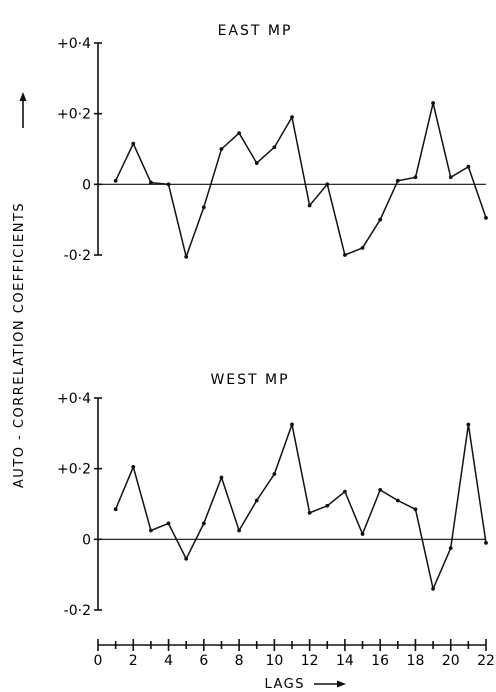 The image size is (496, 692). What do you see at coordinates (310, 661) in the screenshot?
I see `x-tick-label: 12` at bounding box center [310, 661].